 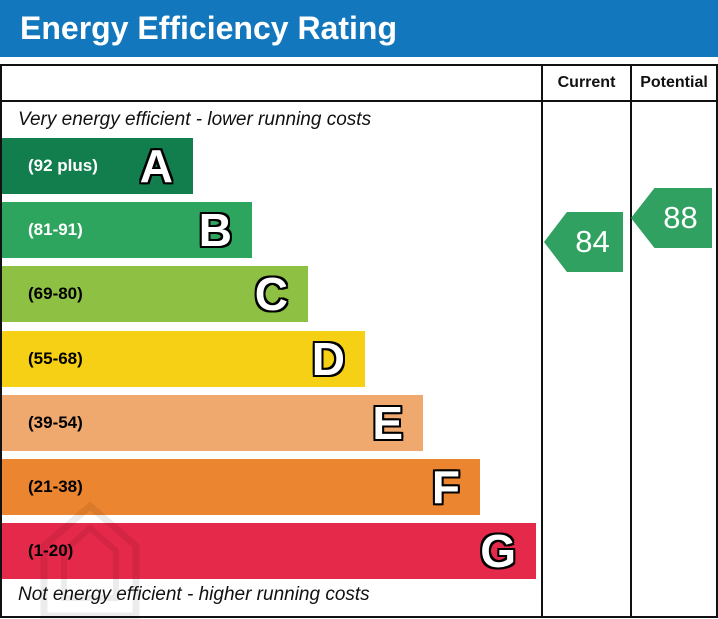 What do you see at coordinates (542, 341) in the screenshot?
I see `column-divider-current` at bounding box center [542, 341].